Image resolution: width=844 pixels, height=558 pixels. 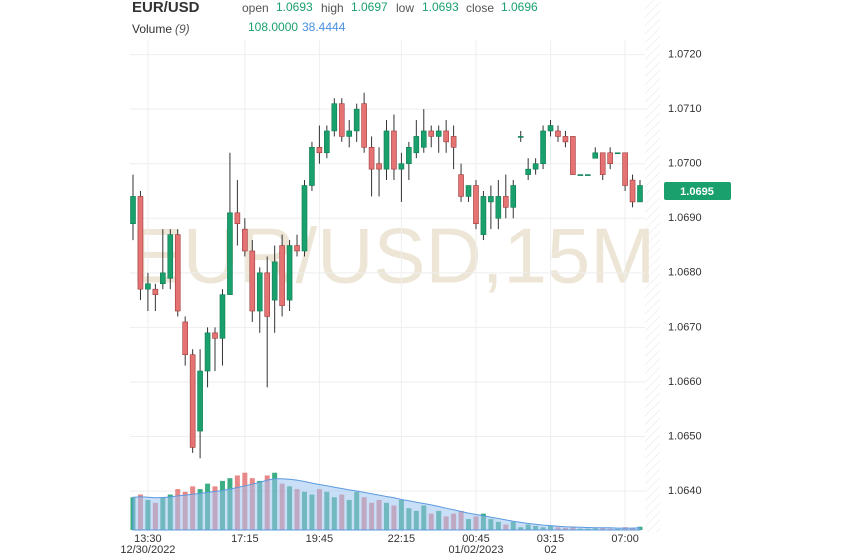 I want to click on y-tick-label: 1.0710, so click(x=685, y=109).